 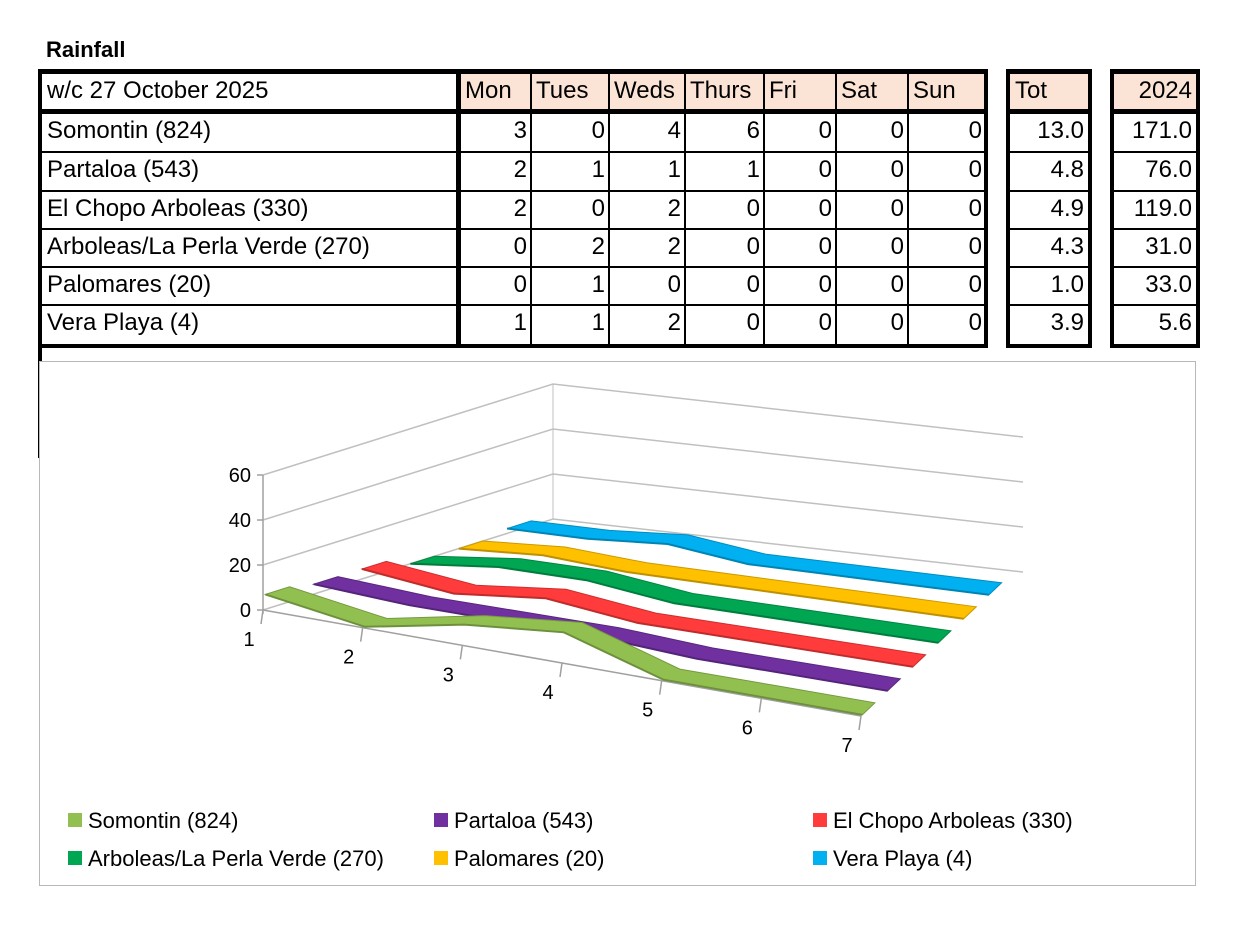 What do you see at coordinates (236, 858) in the screenshot?
I see `legend-label: Arboleas/La Perla Verde (270)` at bounding box center [236, 858].